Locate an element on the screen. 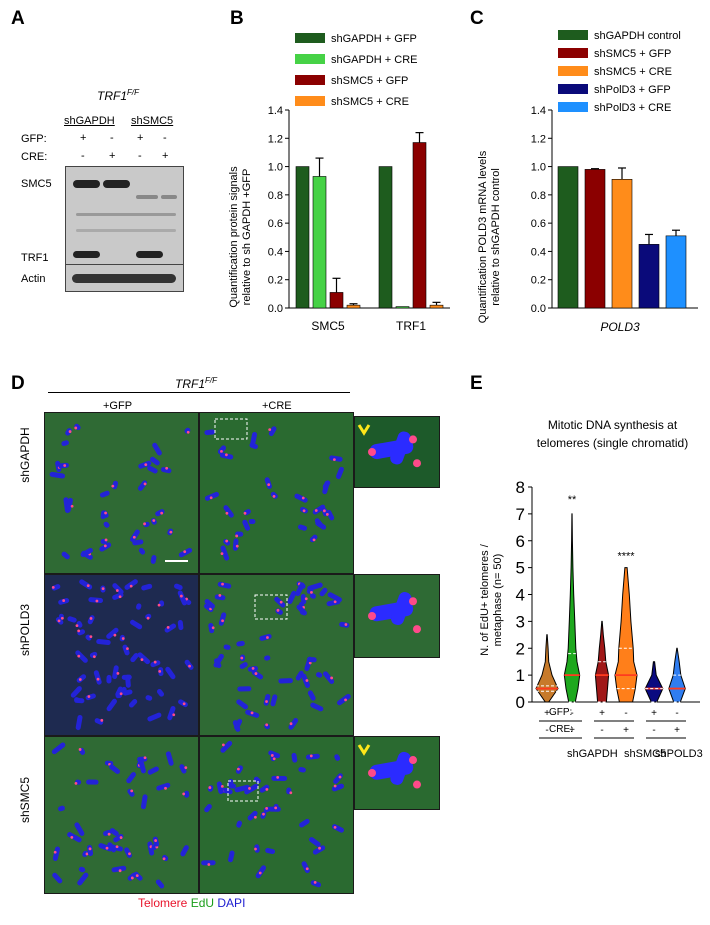 This screenshot has width=710, height=925. panel-e-signs: + - - + + - - + + - - + is located at coordinates (612, 723).